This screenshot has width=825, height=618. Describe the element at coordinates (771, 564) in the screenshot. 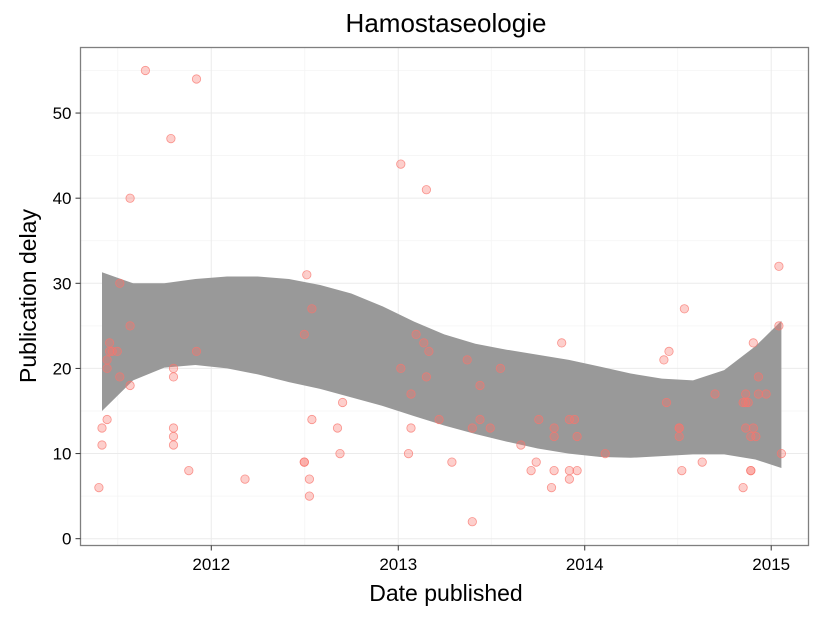

I see `x-tick-label: 2015` at that location.